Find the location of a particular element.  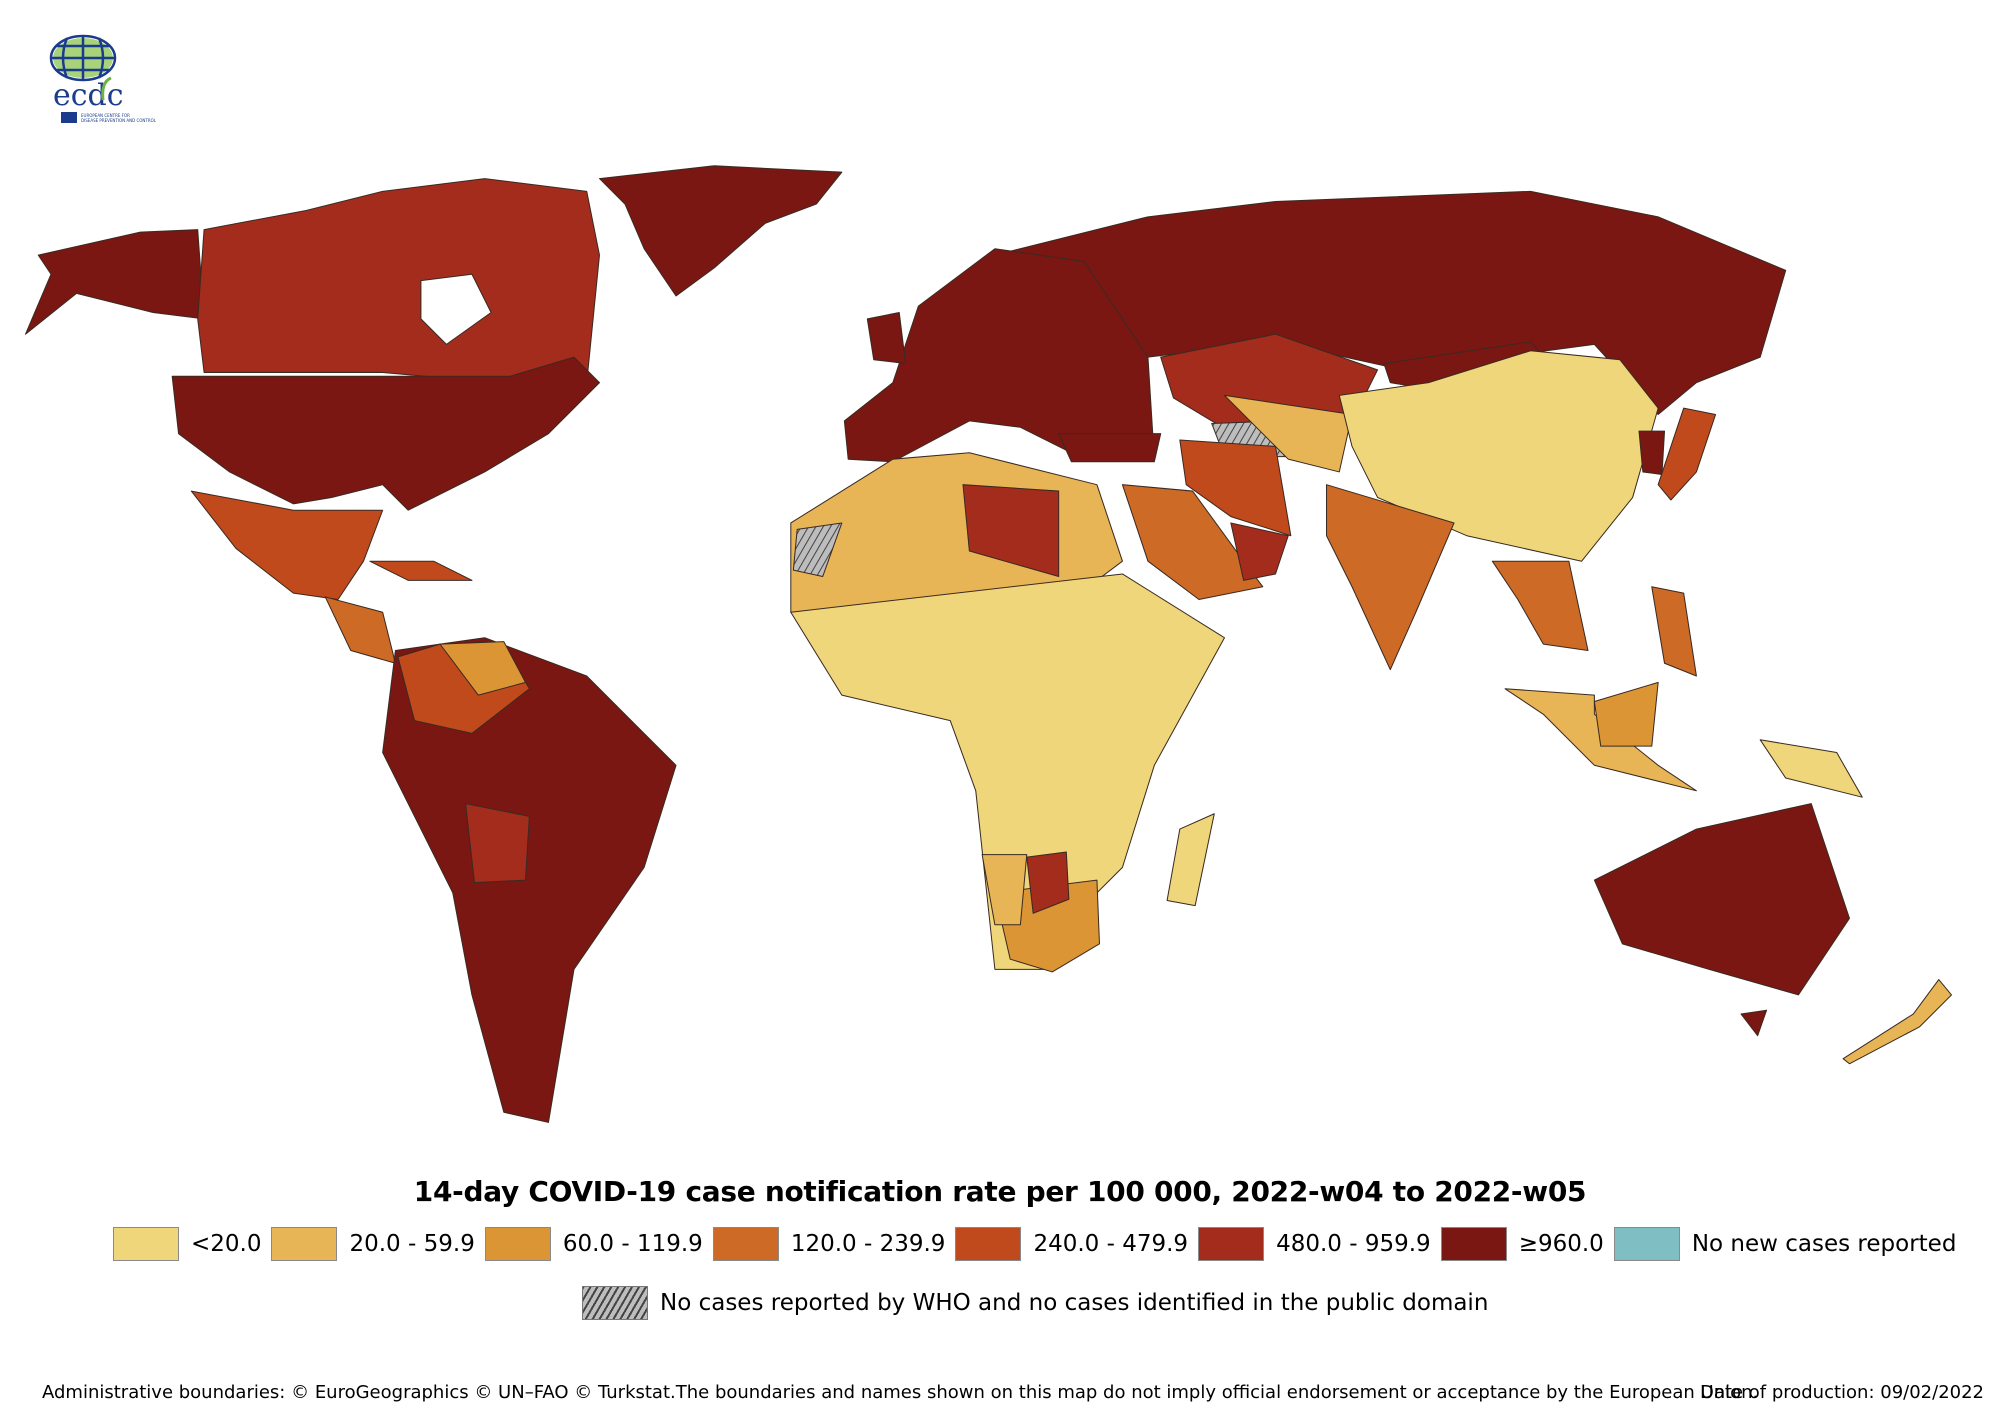

region-south-america is located at coordinates (529, 880).